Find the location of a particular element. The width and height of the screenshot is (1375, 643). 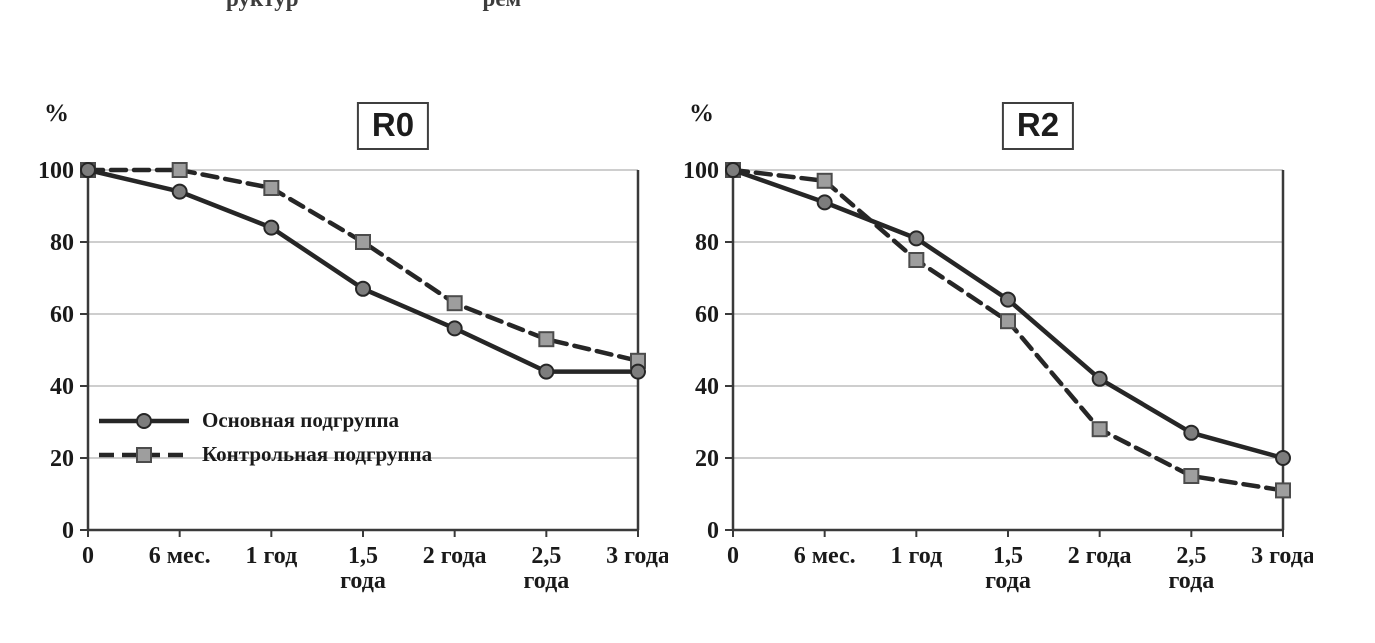

dashed-line-square-marker-icon is located at coordinates (144, 454).